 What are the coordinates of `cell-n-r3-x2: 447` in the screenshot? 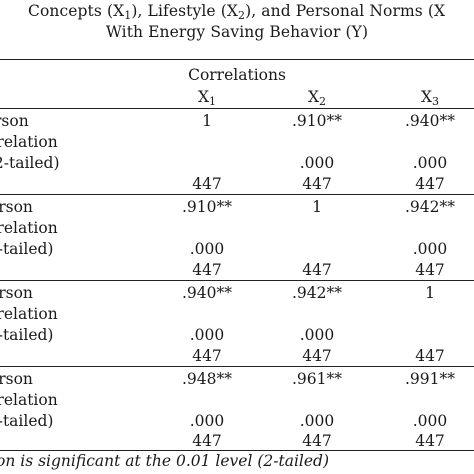 It's located at (317, 356).